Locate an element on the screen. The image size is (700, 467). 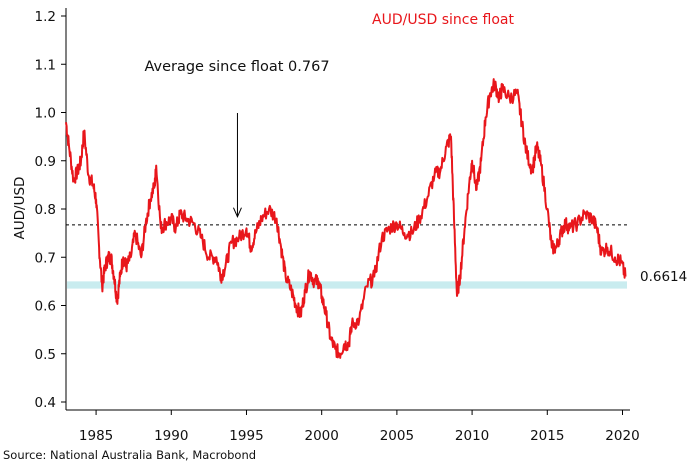
y-tick-label: 0.7 is located at coordinates (45, 258).